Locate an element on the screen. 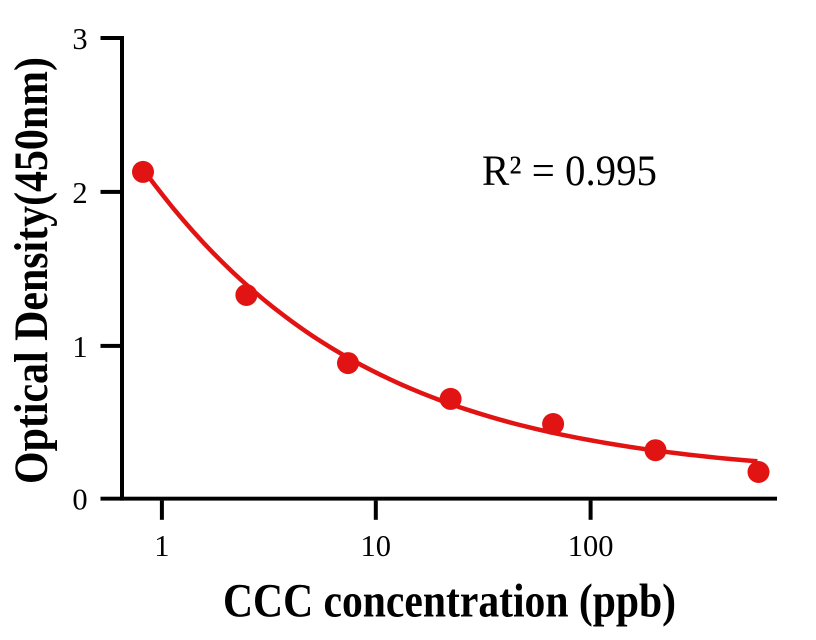  svg-text: CCC concentration (ppb) is located at coordinates (449, 601).